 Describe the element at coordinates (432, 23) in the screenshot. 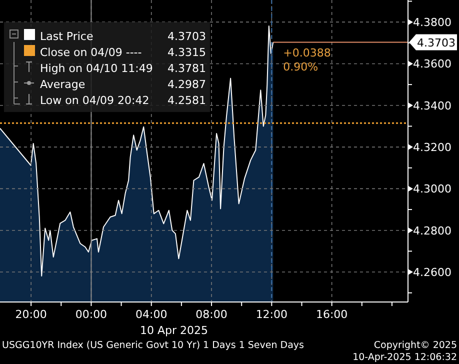

I see `y-tick-label: 4.3800` at that location.